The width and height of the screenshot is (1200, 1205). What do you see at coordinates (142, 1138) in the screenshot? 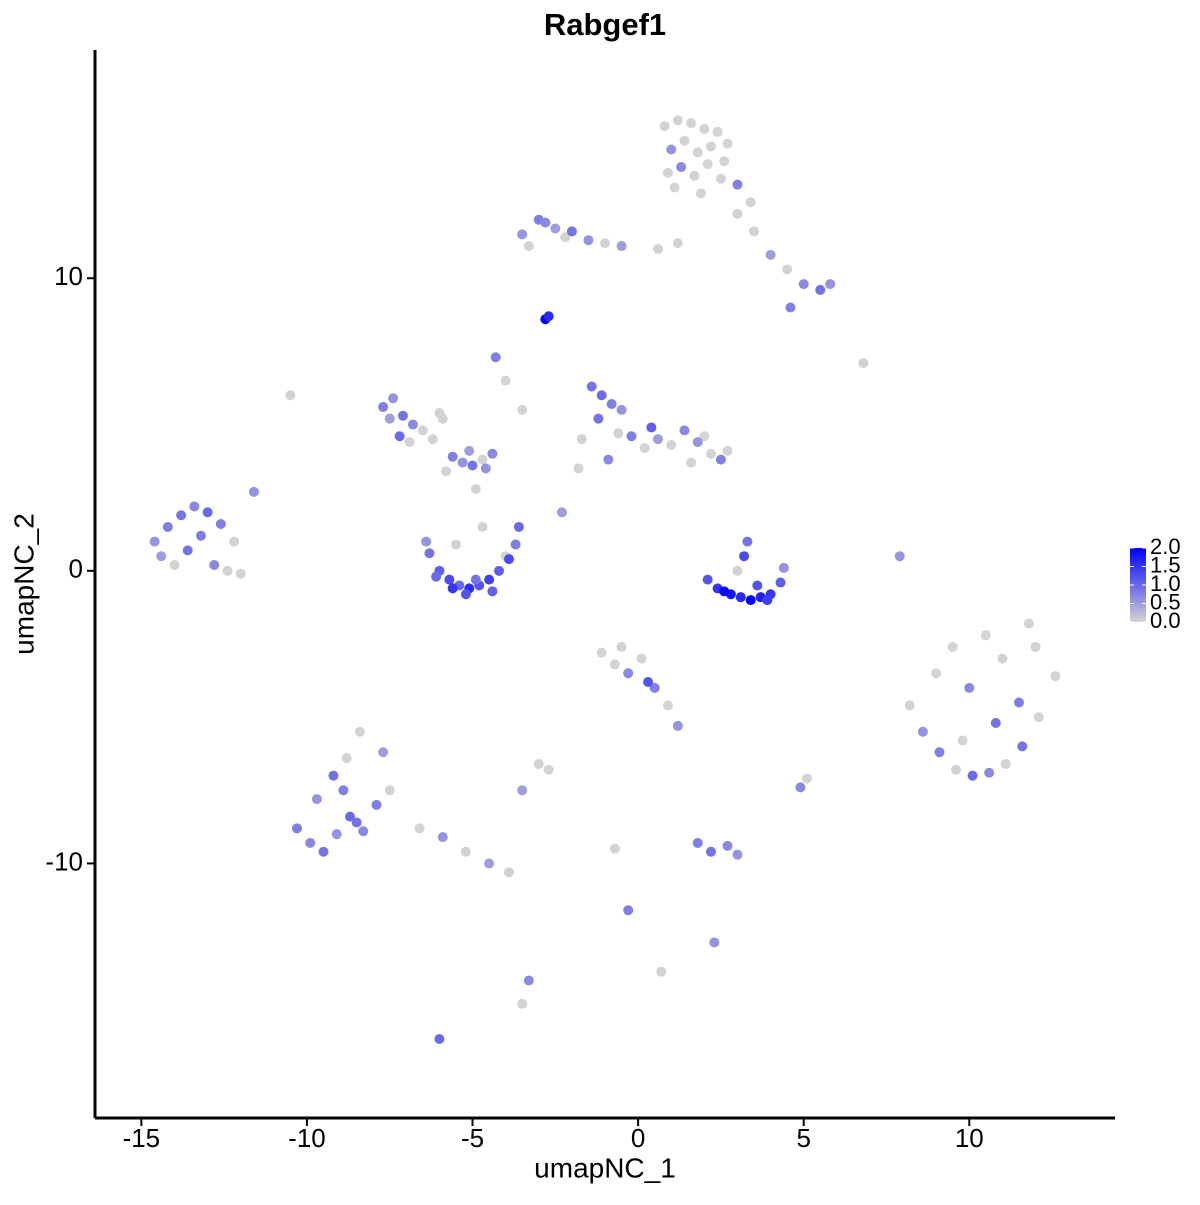
I see `x-tick-label: -15` at bounding box center [142, 1138].